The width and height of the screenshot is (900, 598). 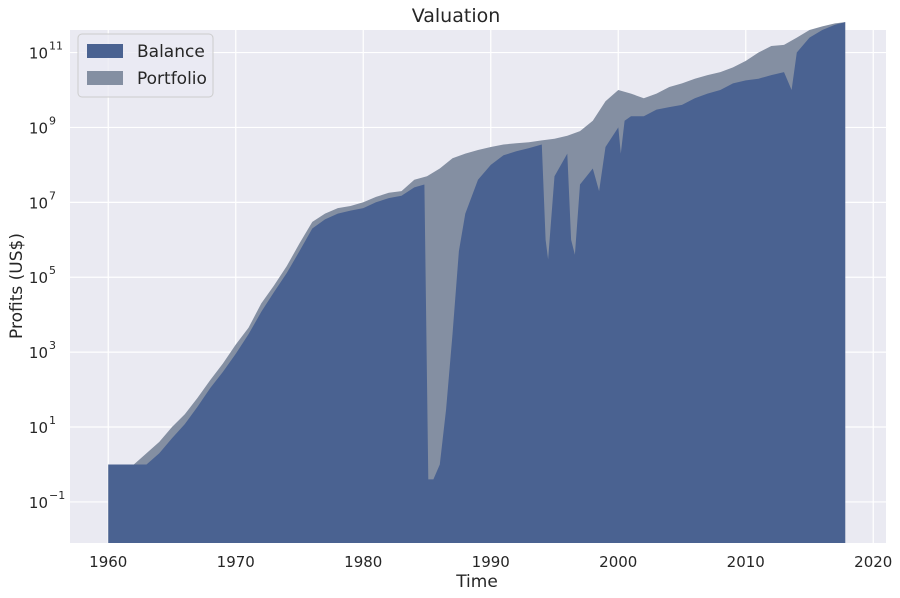 What do you see at coordinates (108, 562) in the screenshot?
I see `x-tick-label: 1960` at bounding box center [108, 562].